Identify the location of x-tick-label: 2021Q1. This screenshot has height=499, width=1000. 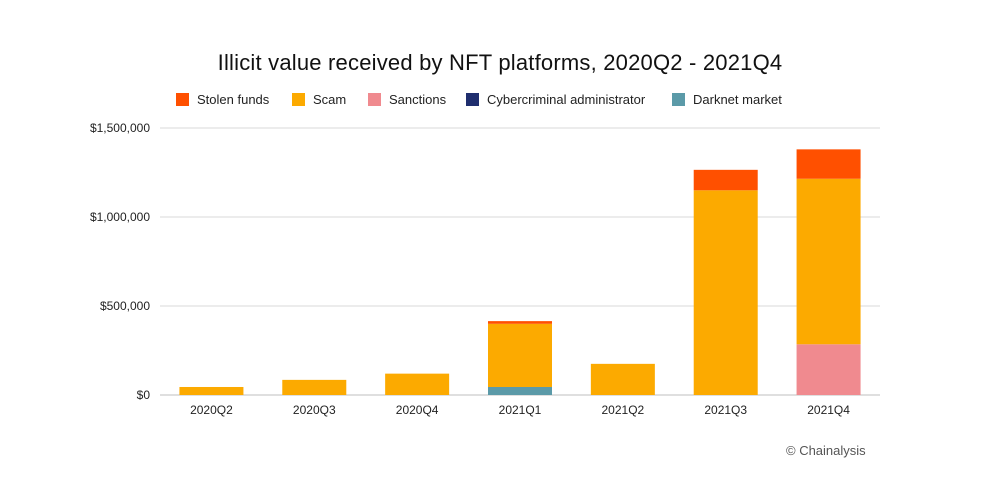
(520, 410).